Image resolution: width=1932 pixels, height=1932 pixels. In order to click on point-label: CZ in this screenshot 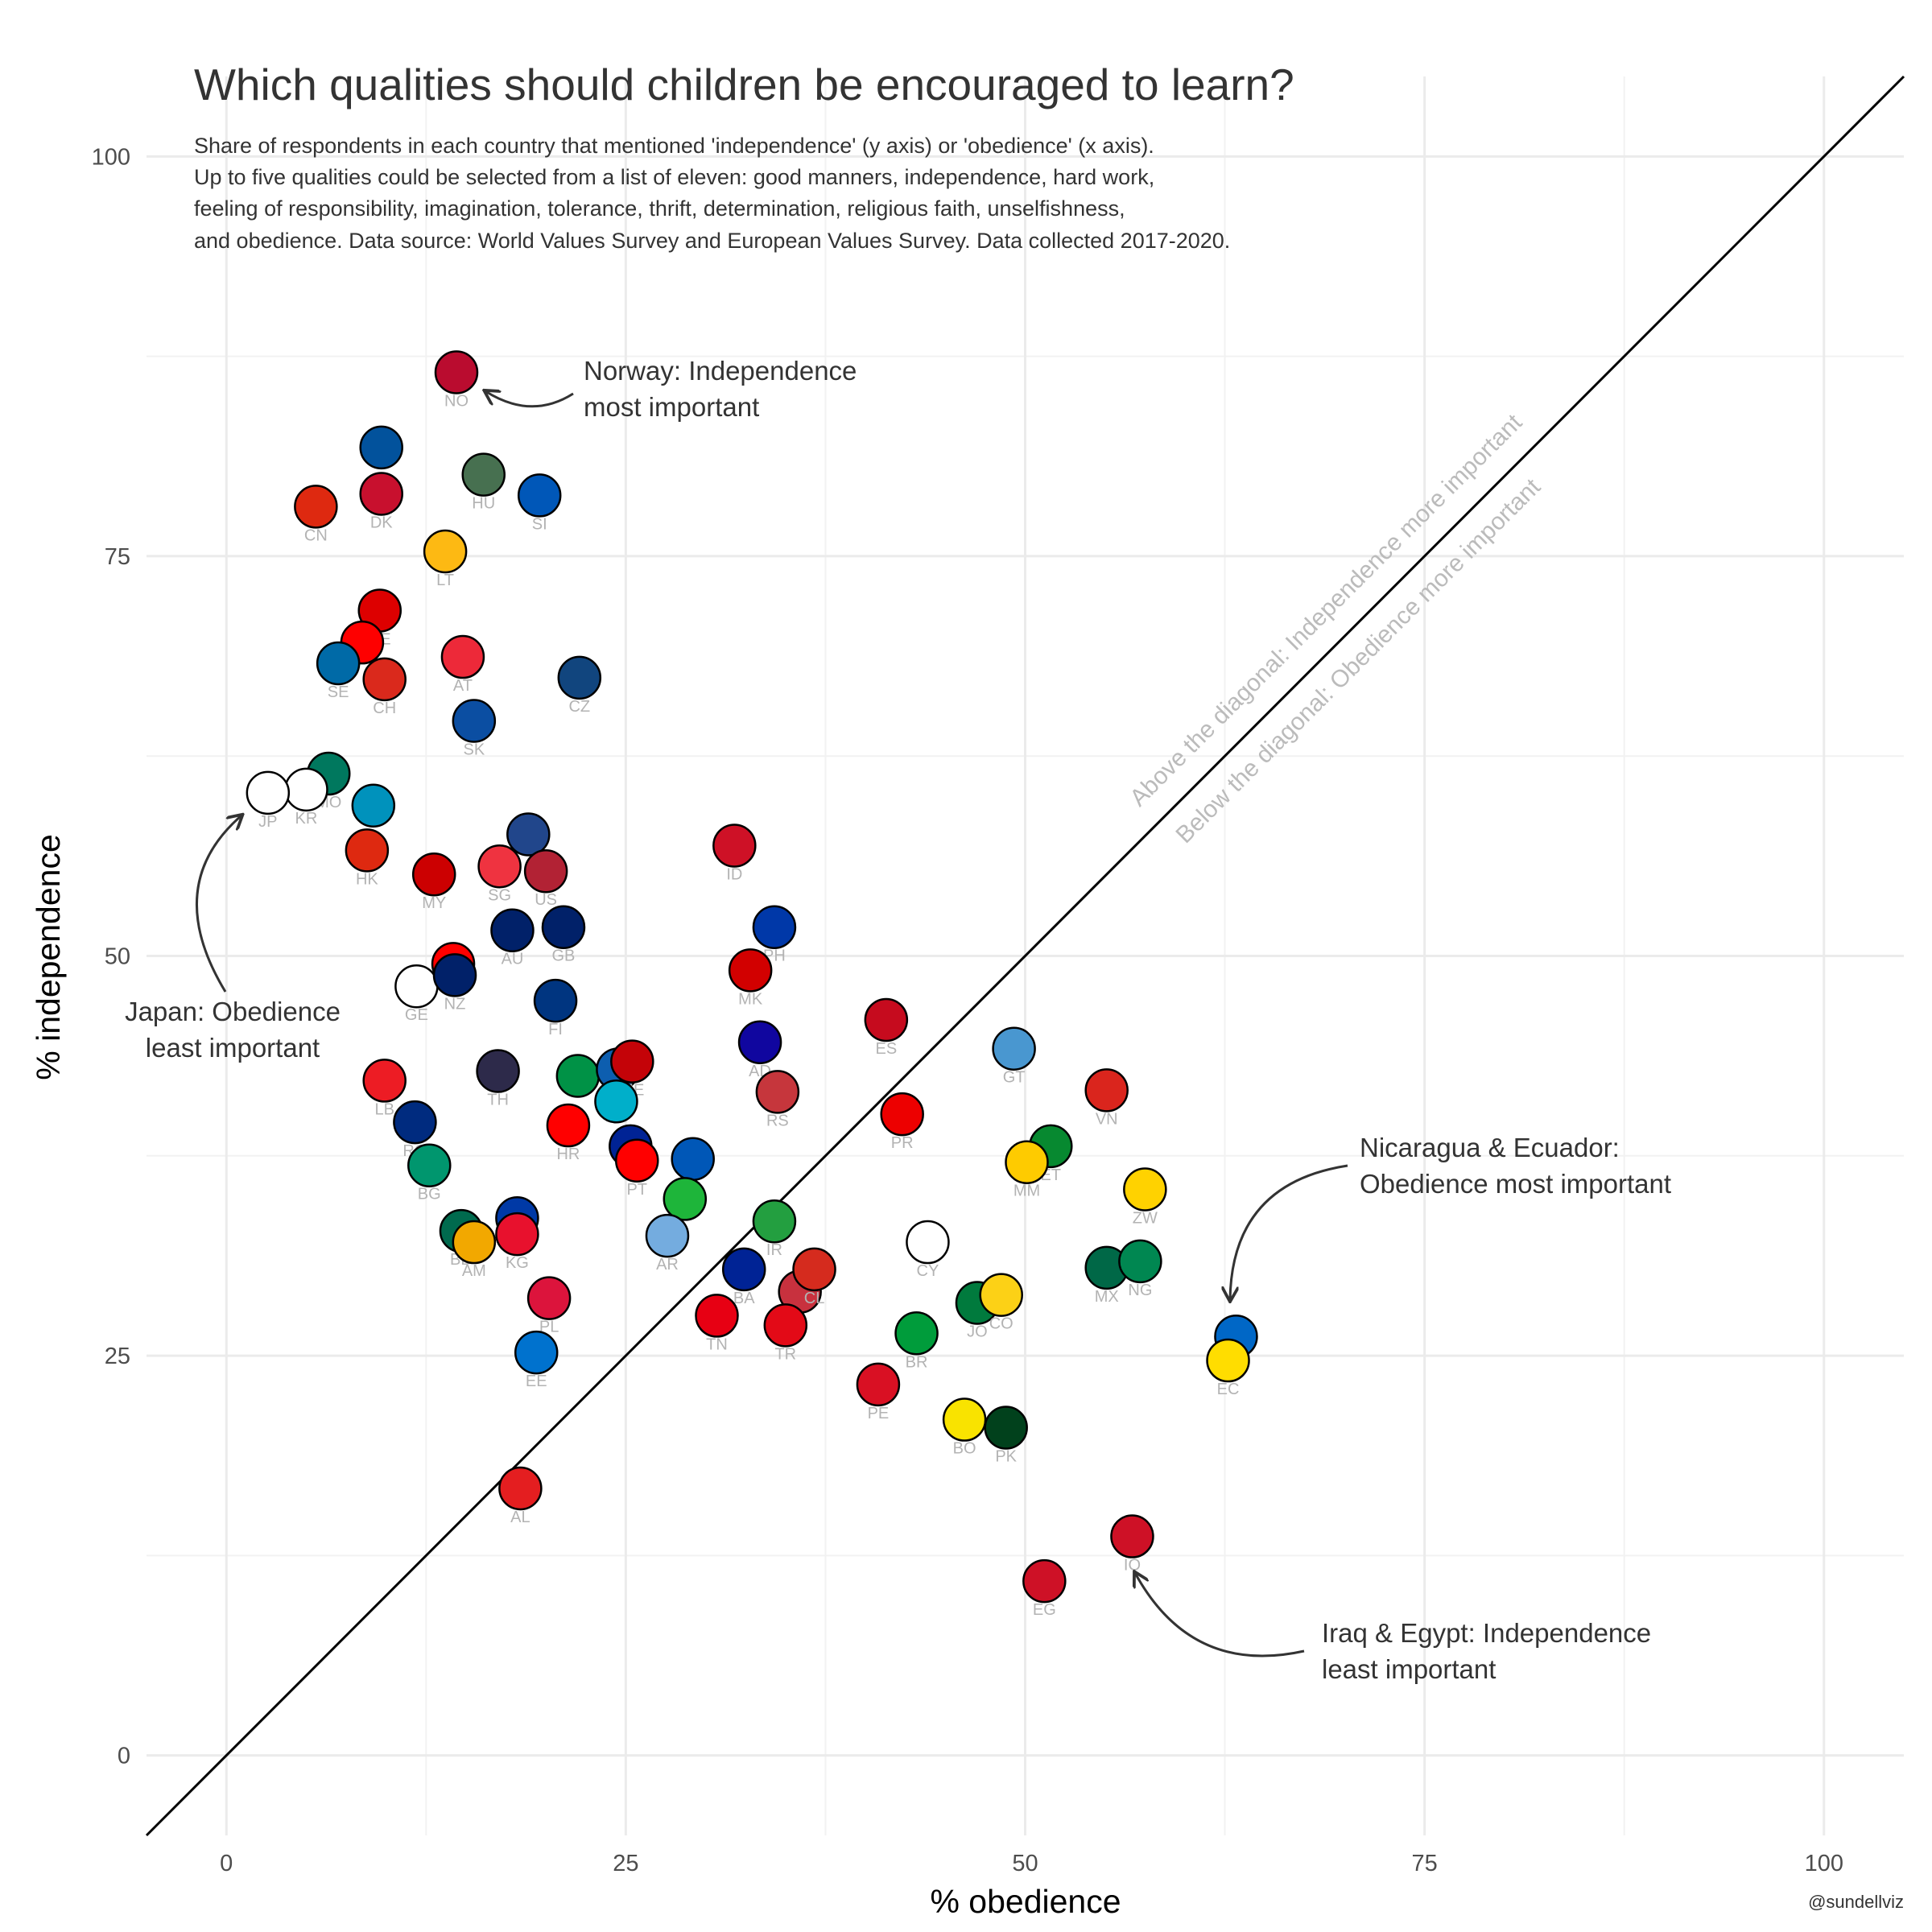, I will do `click(579, 707)`.